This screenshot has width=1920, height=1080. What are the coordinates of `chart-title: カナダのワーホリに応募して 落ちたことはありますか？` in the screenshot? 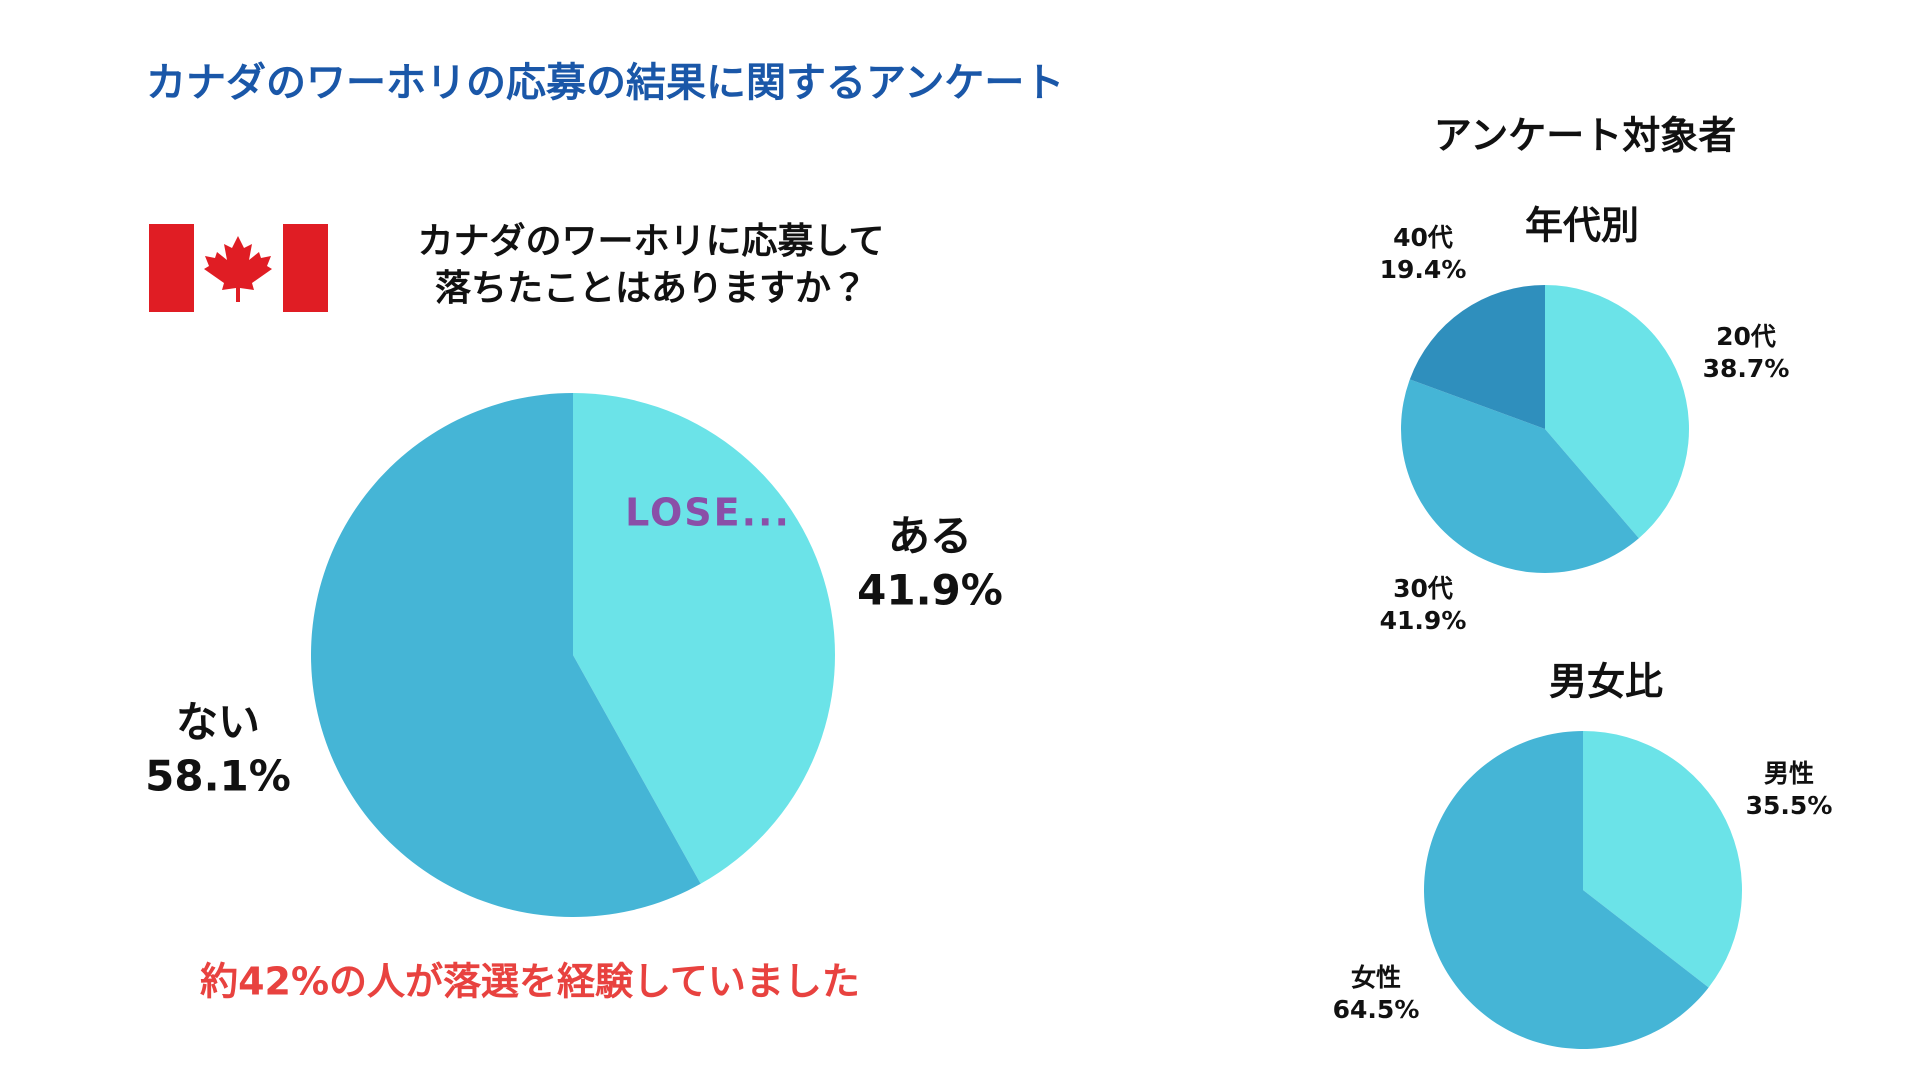 It's located at (651, 265).